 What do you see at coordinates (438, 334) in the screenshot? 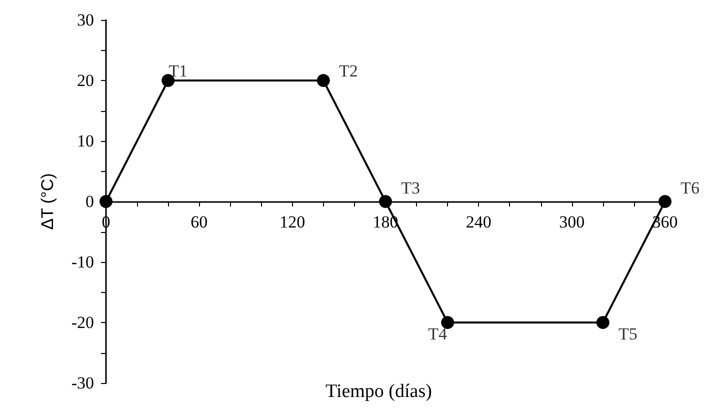
I see `annotation: T4` at bounding box center [438, 334].